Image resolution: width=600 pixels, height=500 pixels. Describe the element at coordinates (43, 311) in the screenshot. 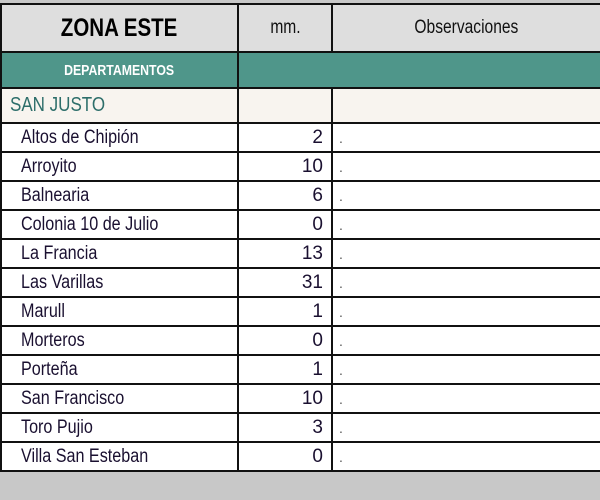

I see `location-name: Marull` at that location.